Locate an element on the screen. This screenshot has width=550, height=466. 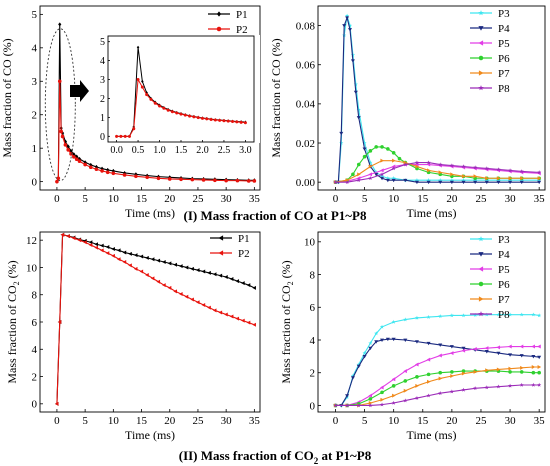
series-line is located at coordinates (437, 395).